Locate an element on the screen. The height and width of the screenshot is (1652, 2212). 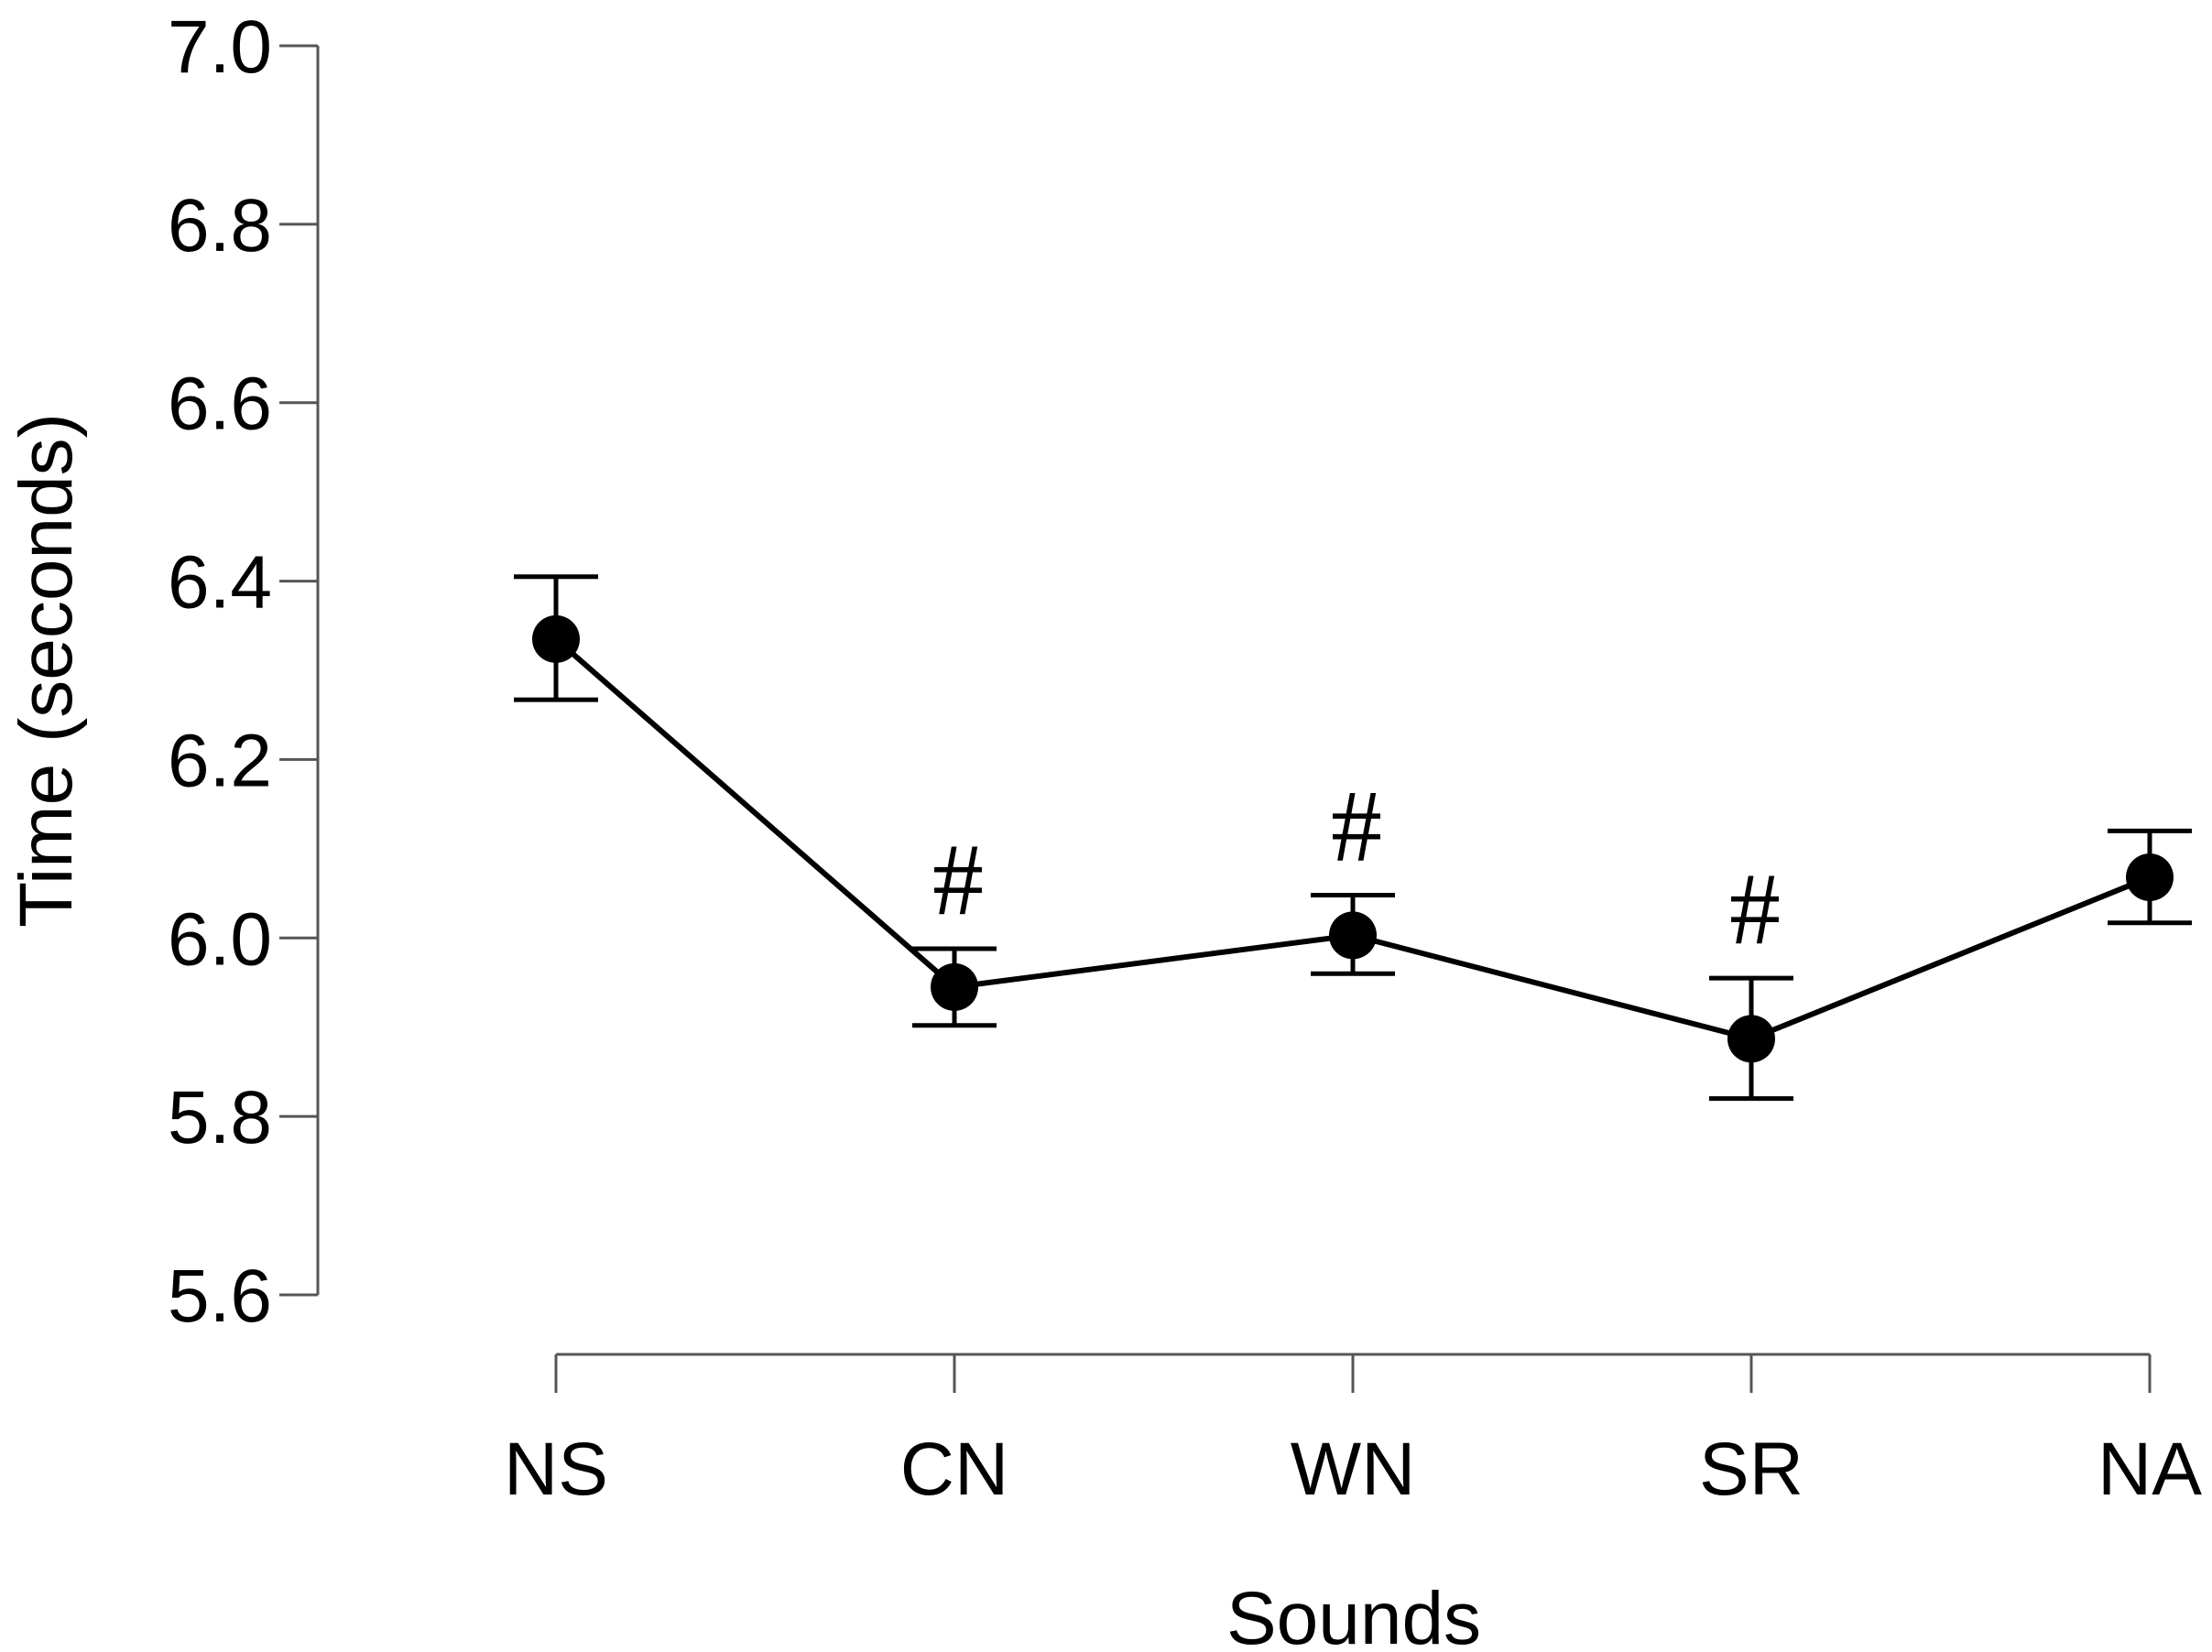
y-tick-label: 6.4 is located at coordinates (220, 583).